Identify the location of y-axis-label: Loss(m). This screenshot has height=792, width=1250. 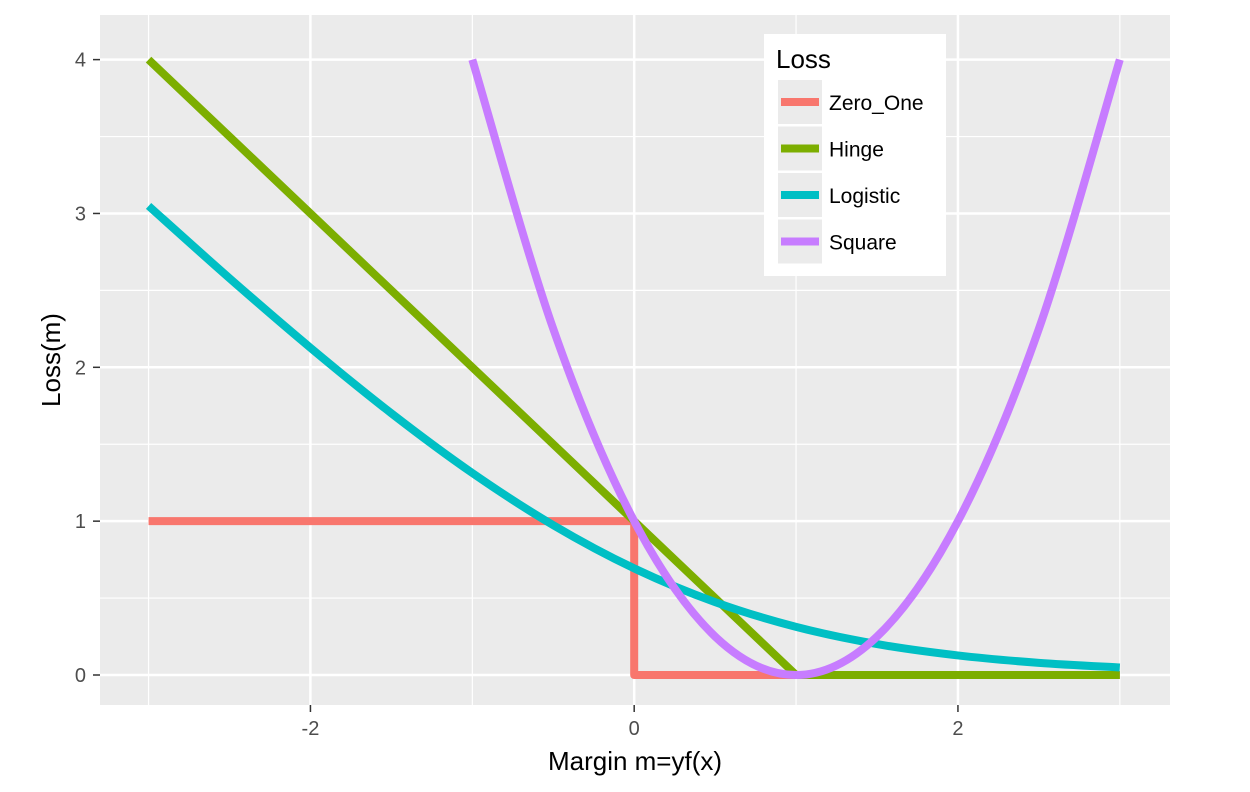
(51, 360).